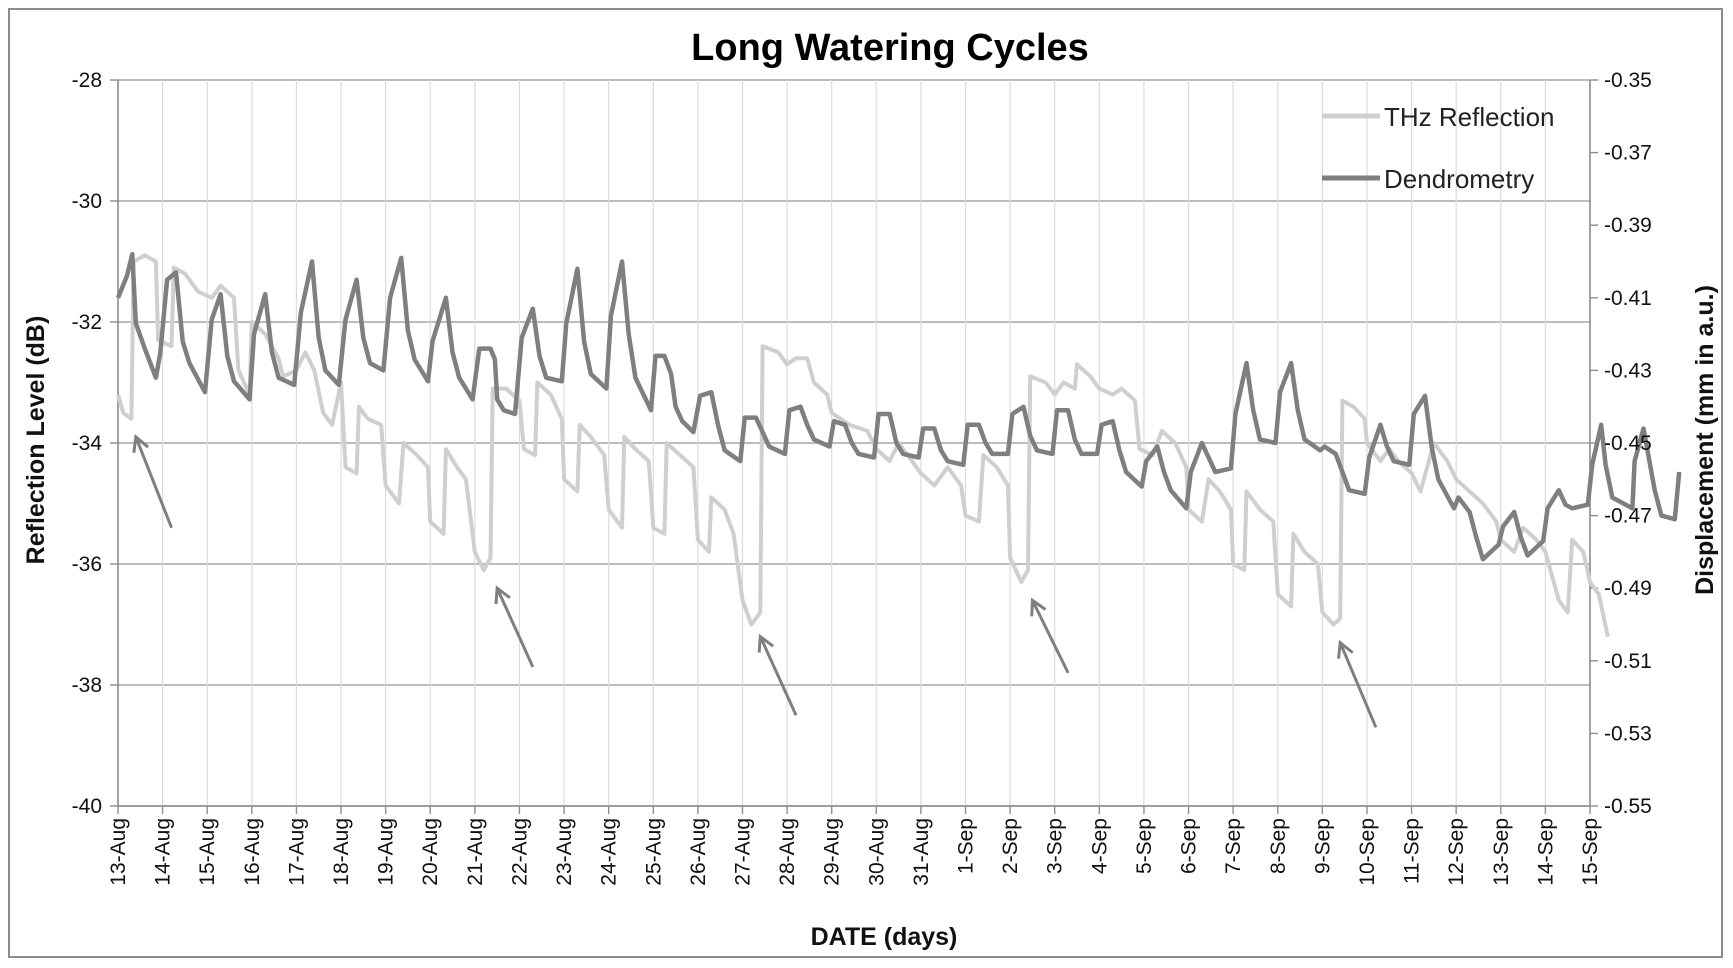  I want to click on y-axis-title: Reflection Level (dB), so click(36, 440).